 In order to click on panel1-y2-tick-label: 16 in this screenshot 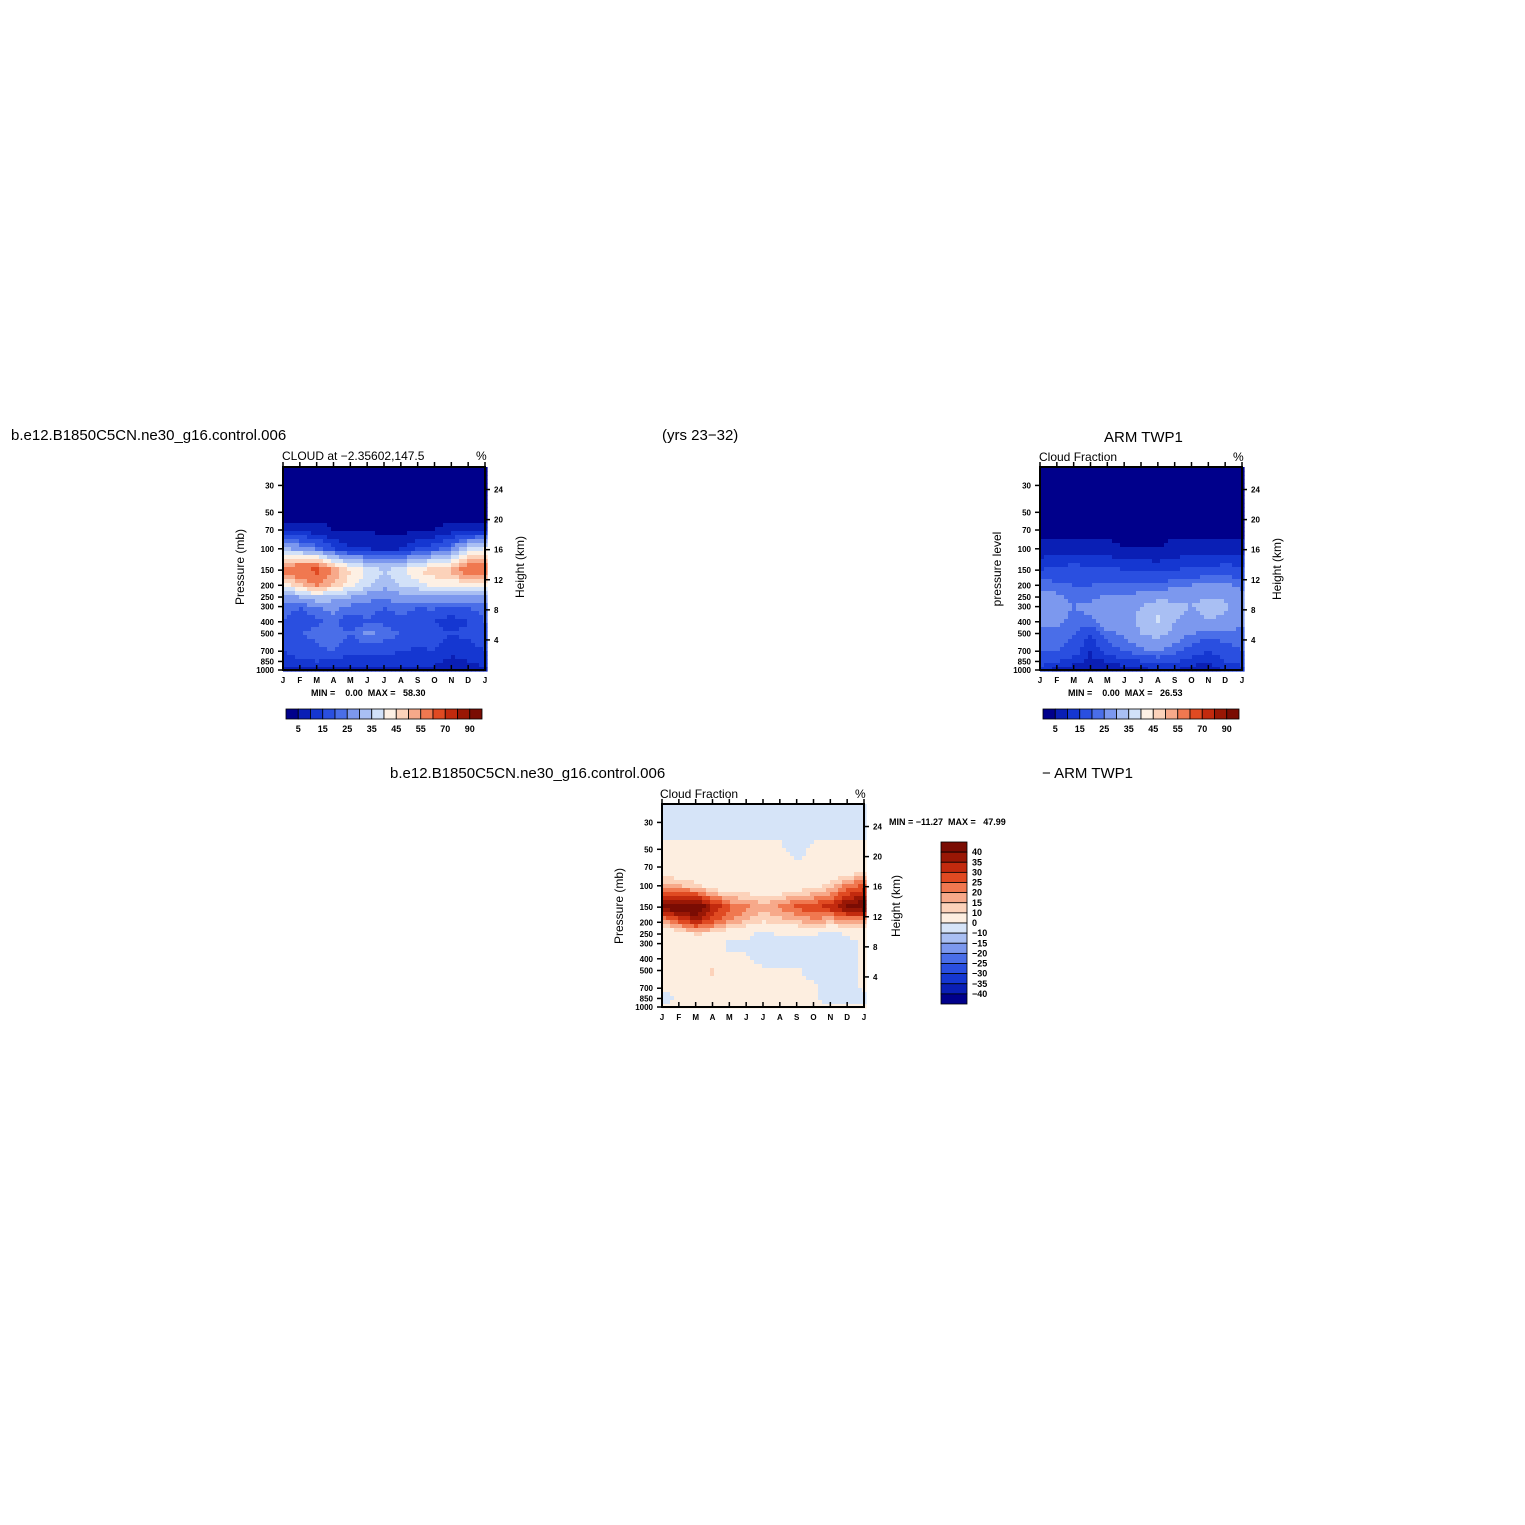, I will do `click(498, 550)`.